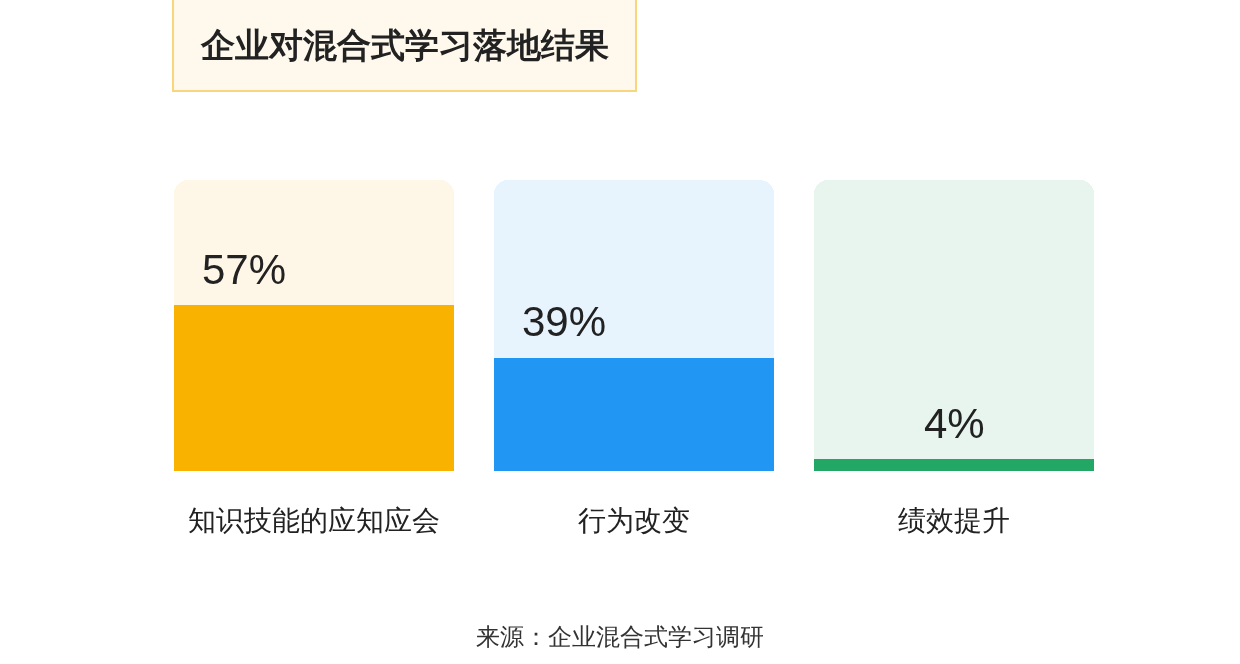 The image size is (1240, 664). I want to click on data-label: 39%, so click(564, 321).